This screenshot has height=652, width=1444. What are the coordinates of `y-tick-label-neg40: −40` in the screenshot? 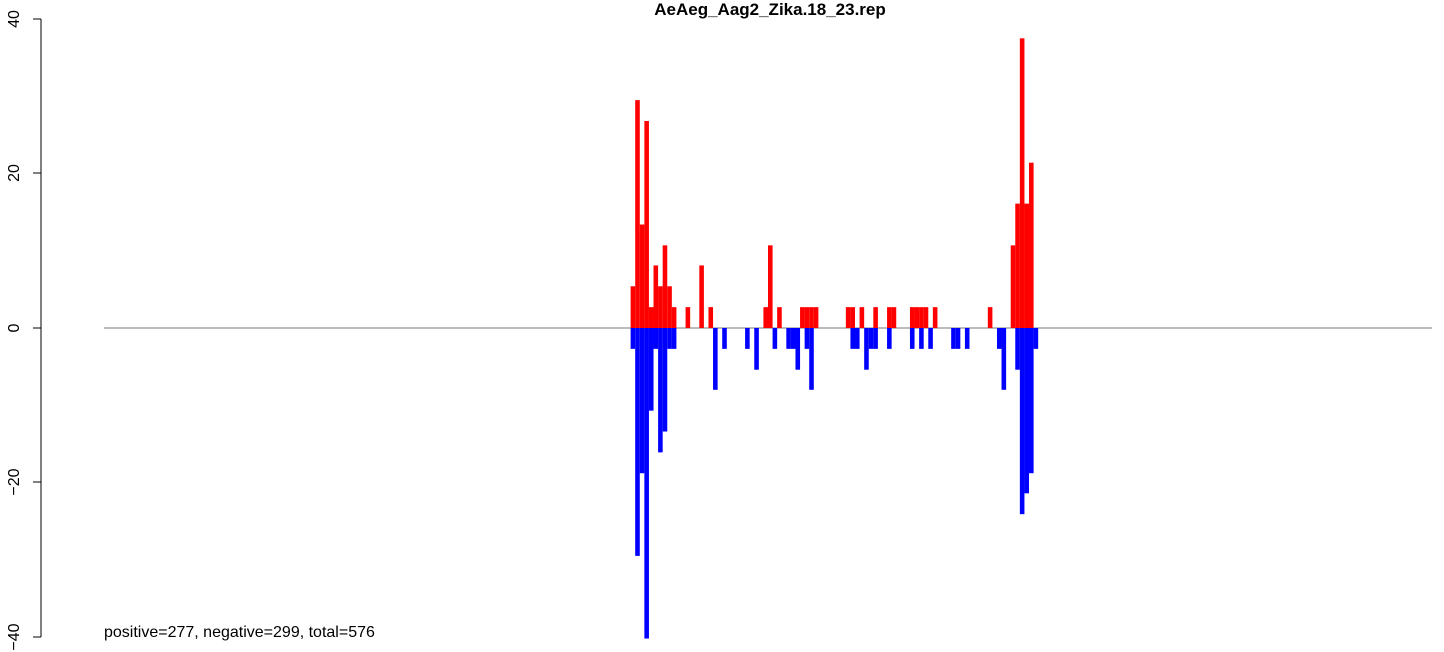 It's located at (14, 636).